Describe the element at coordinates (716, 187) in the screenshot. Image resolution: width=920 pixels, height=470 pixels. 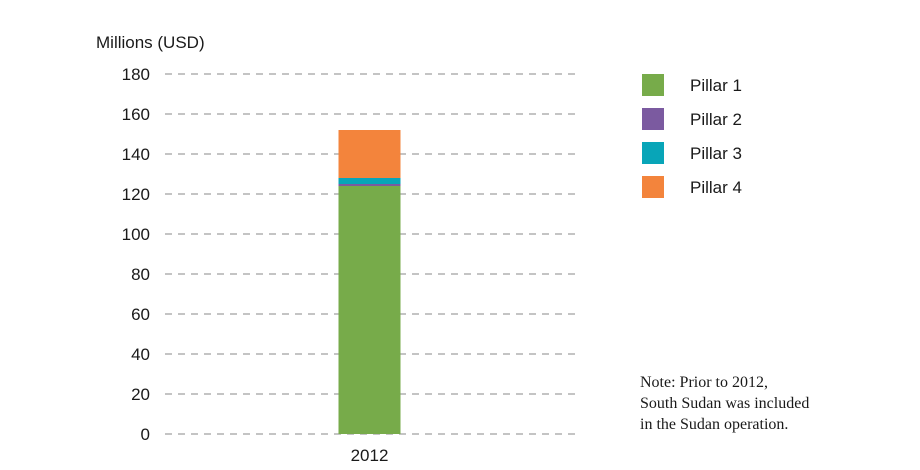
I see `legend-label: Pillar 4` at that location.